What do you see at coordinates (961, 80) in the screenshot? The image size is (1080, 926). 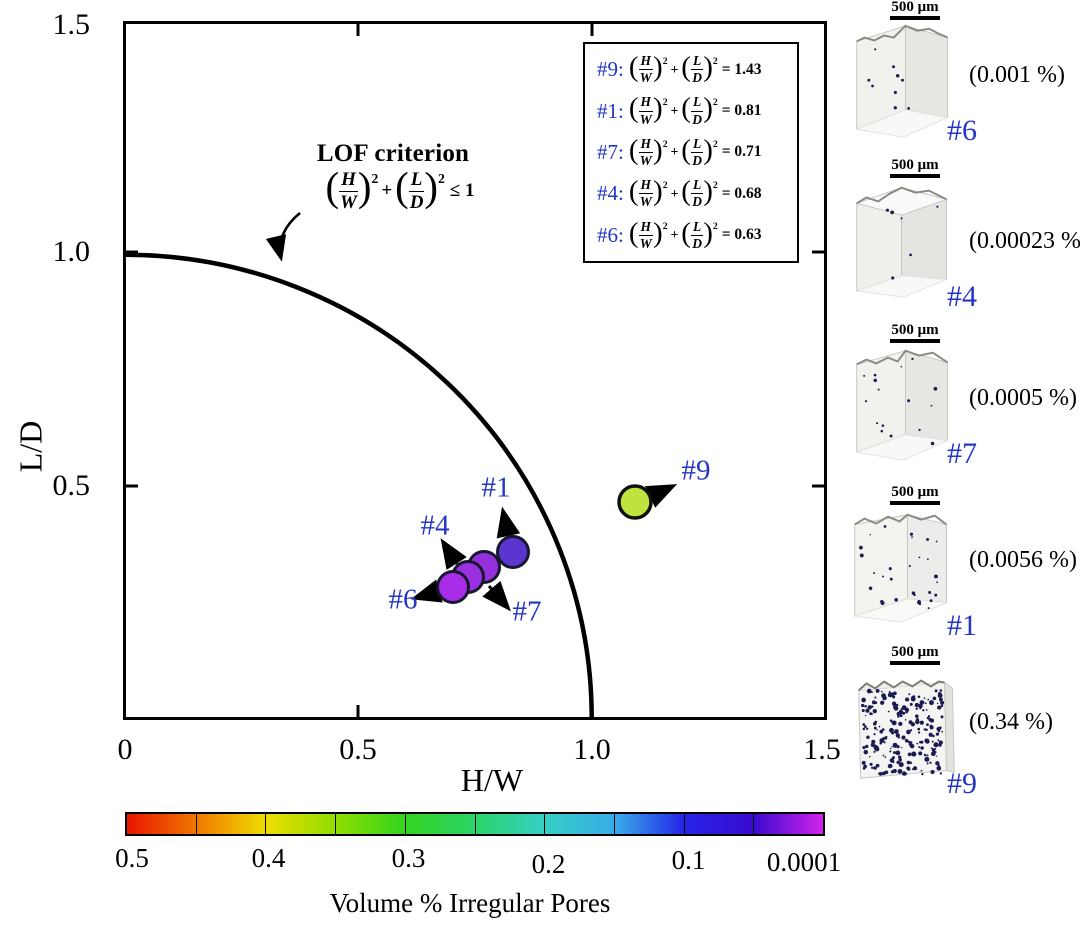 I see `ct-item-6: 500 μm (0.001 %) #6` at bounding box center [961, 80].